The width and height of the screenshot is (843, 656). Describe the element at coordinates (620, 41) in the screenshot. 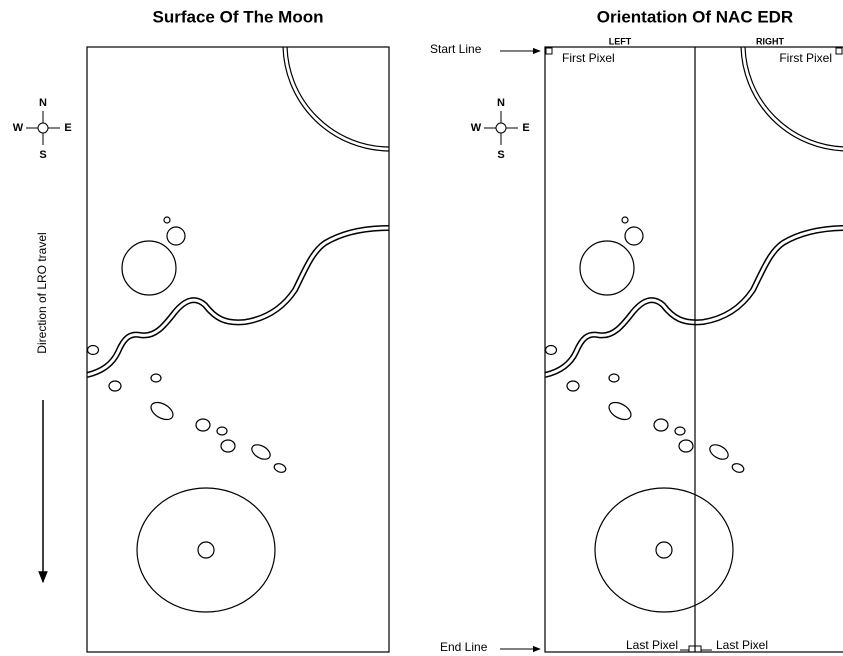

I see `left-label: LEFT` at that location.